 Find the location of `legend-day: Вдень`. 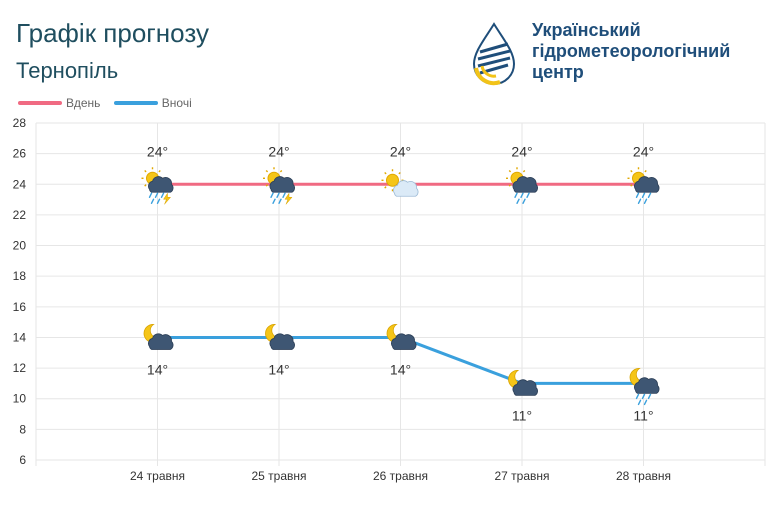

legend-day: Вдень is located at coordinates (59, 103).